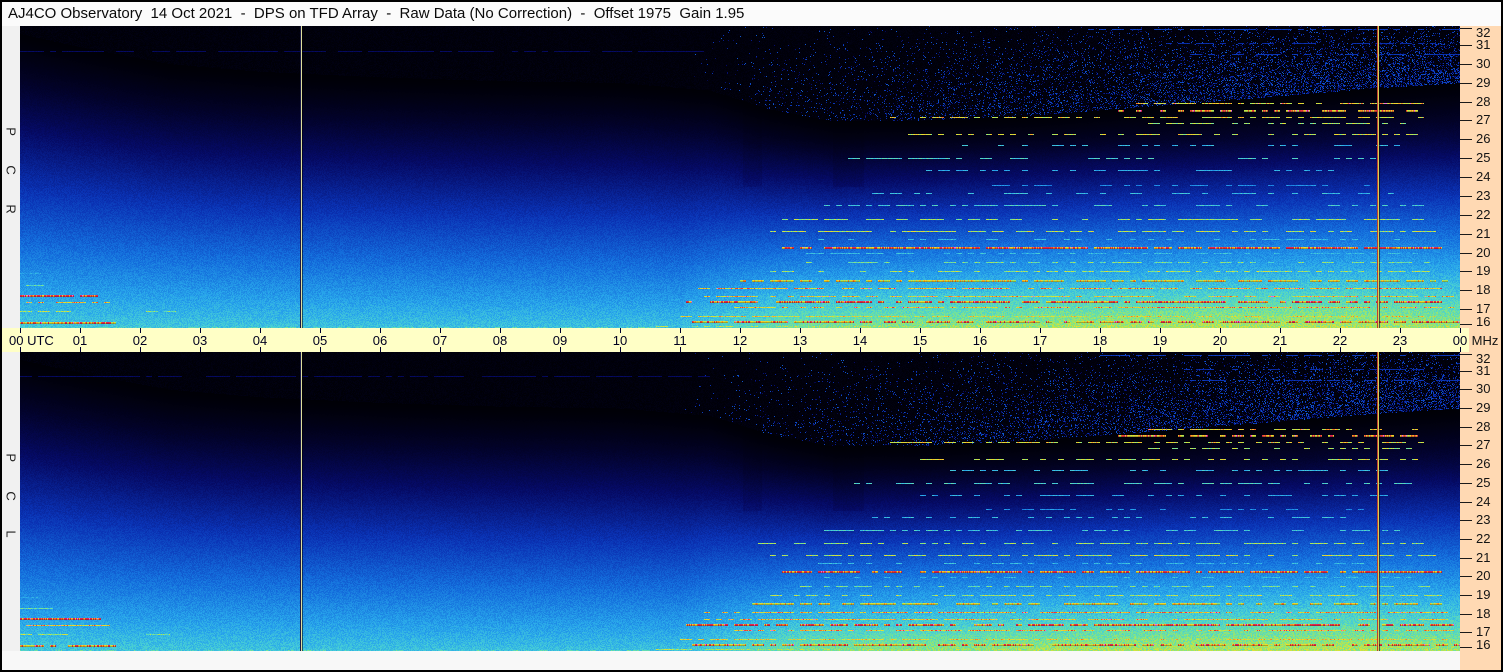  I want to click on time-label: 15, so click(920, 340).